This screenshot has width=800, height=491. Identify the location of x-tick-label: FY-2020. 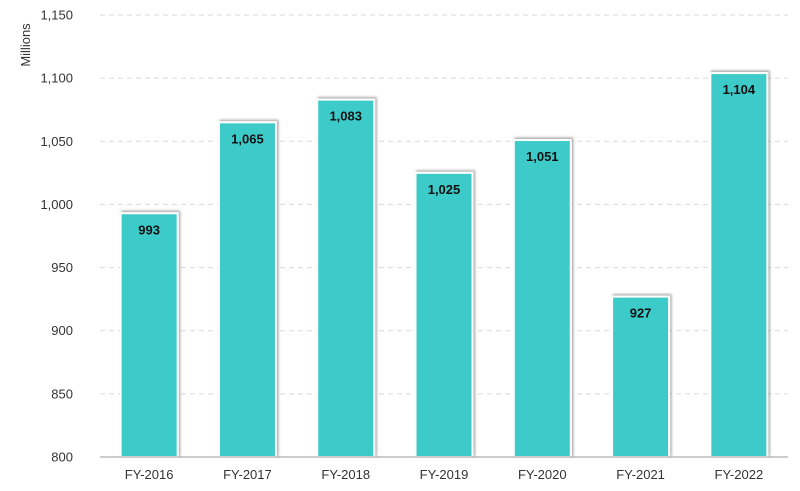
(542, 474).